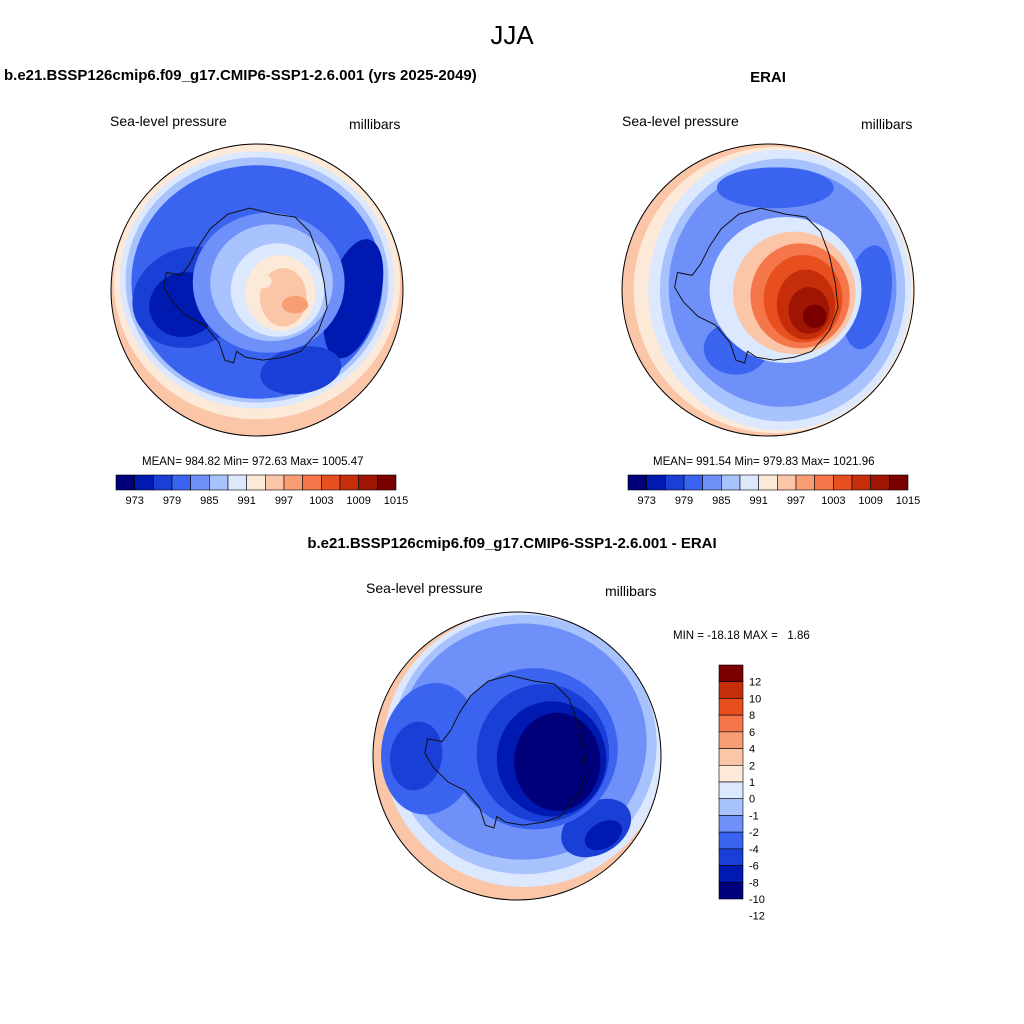 This screenshot has width=1024, height=1024. I want to click on obs-colorbar-tick-label: 991, so click(758, 501).